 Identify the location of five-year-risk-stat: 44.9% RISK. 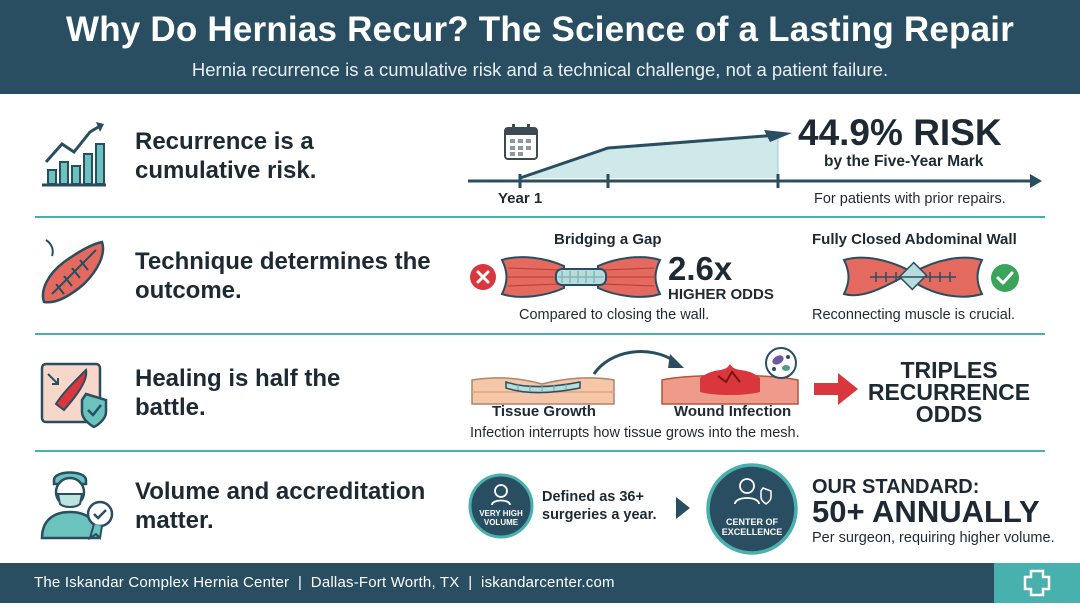
(900, 132).